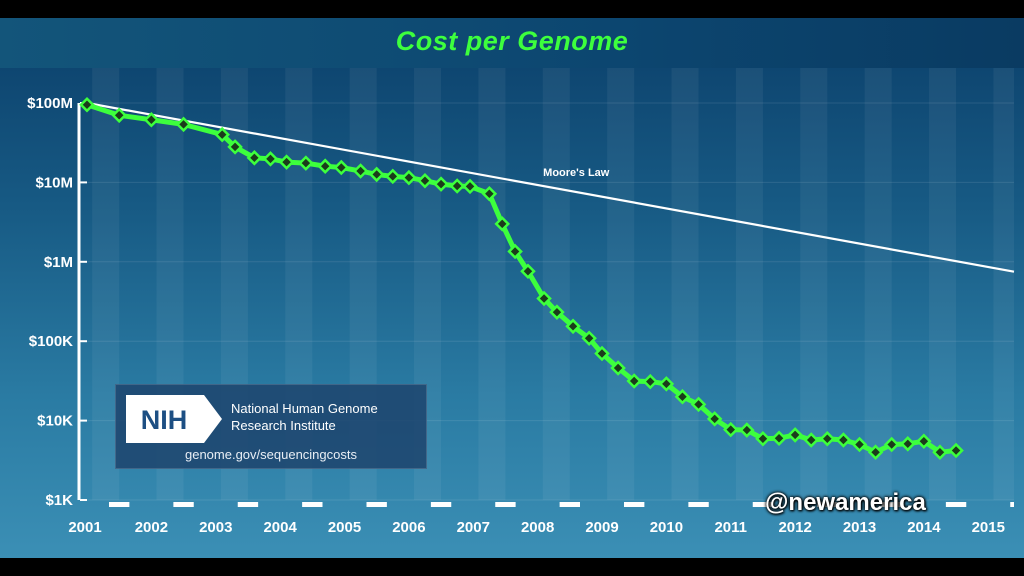 The image size is (1024, 576). Describe the element at coordinates (54, 182) in the screenshot. I see `y-tick-label: $10M` at that location.